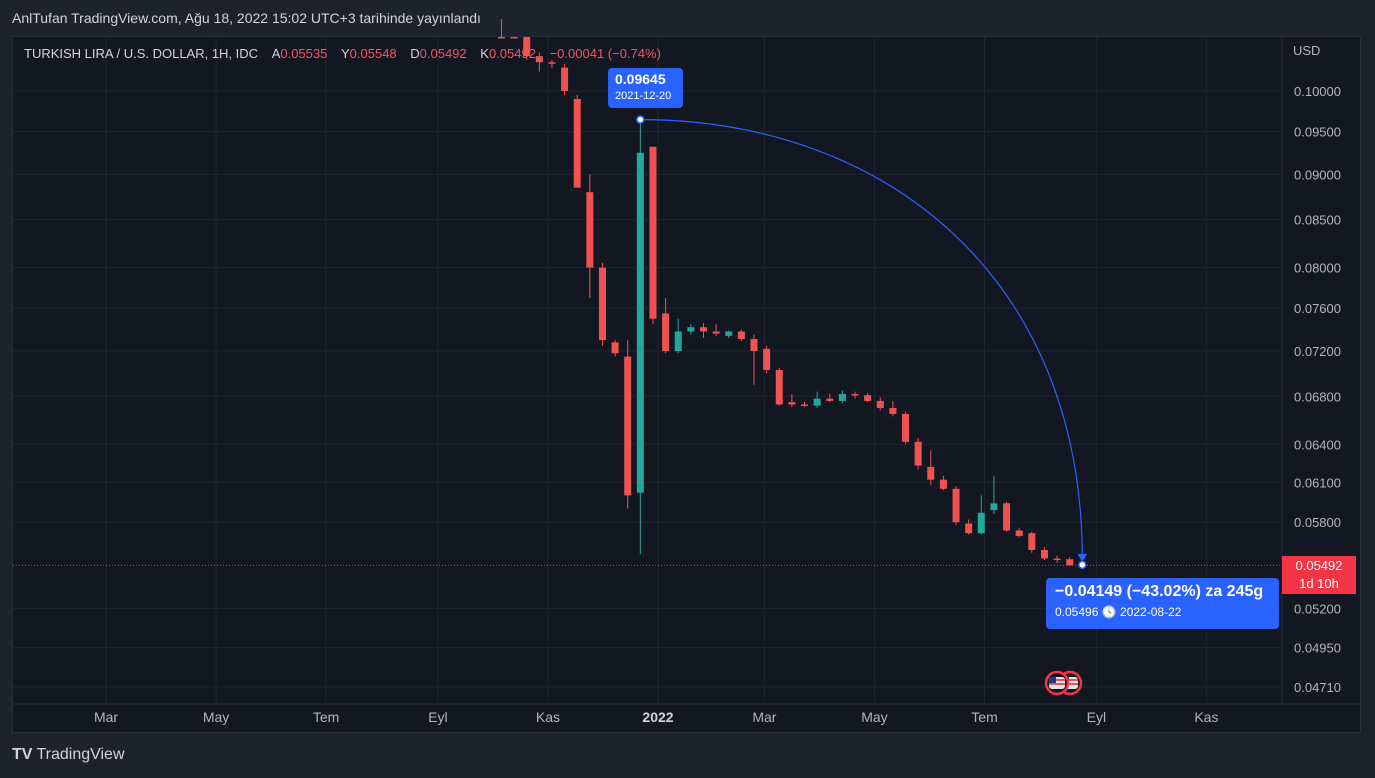  Describe the element at coordinates (645, 88) in the screenshot. I see `measure-start-label: 0.09645 2021-12-20` at that location.